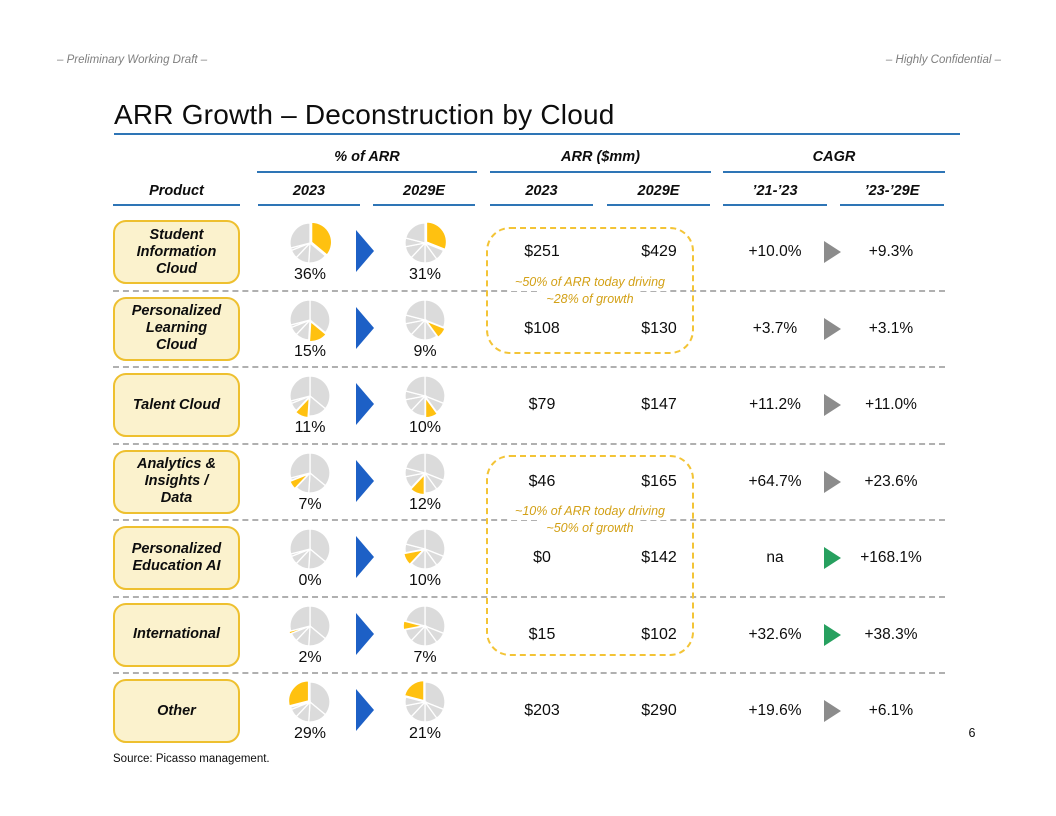 This screenshot has height=816, width=1056. What do you see at coordinates (891, 404) in the screenshot?
I see `cagr-23-29e-value: +11.0%` at bounding box center [891, 404].